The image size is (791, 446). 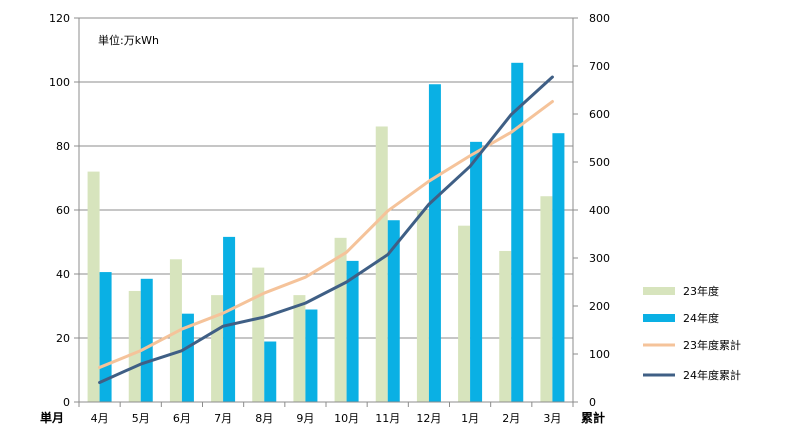 What do you see at coordinates (511, 418) in the screenshot?
I see `x-tick-label: 2月` at bounding box center [511, 418].